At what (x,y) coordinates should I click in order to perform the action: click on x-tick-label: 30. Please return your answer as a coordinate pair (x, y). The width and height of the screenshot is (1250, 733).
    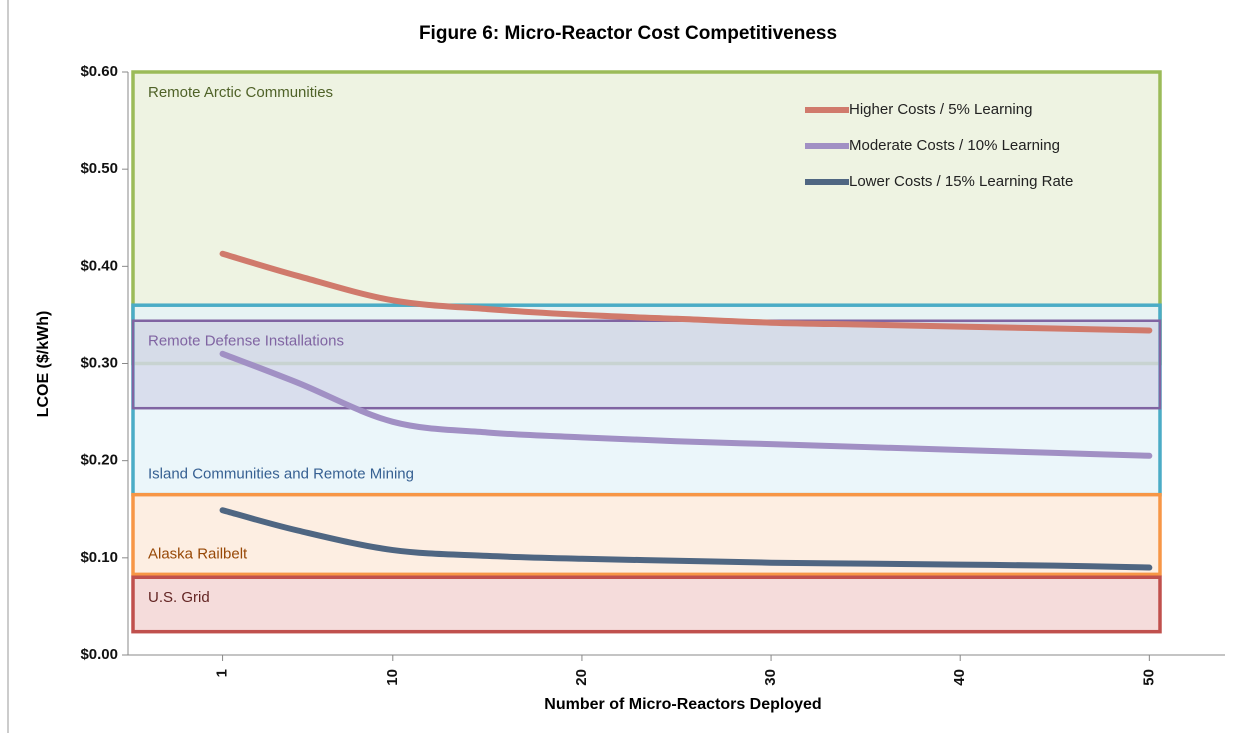
    Looking at the image, I should click on (770, 677).